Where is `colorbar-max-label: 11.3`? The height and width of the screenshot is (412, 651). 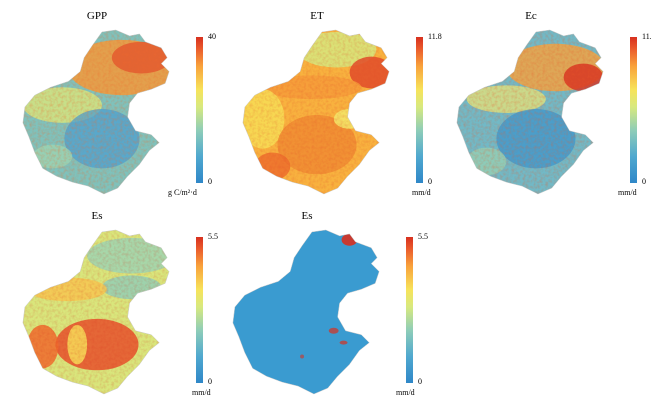 colorbar-max-label: 11.3 is located at coordinates (646, 36).